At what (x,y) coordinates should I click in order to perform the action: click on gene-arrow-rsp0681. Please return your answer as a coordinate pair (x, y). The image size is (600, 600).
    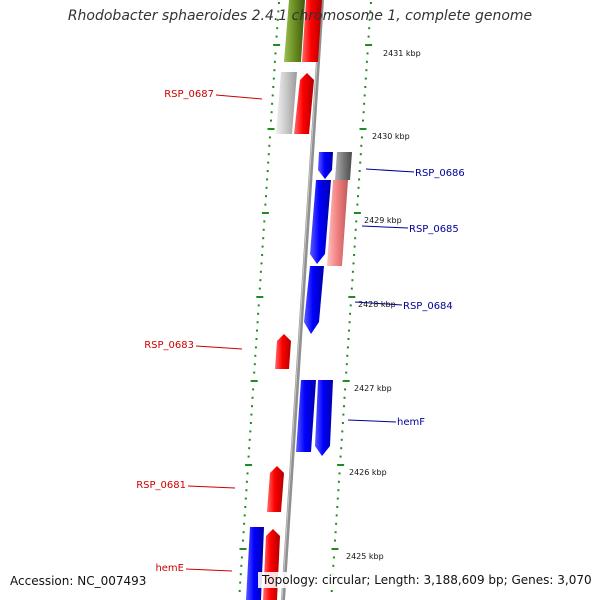
    Looking at the image, I should click on (275, 489).